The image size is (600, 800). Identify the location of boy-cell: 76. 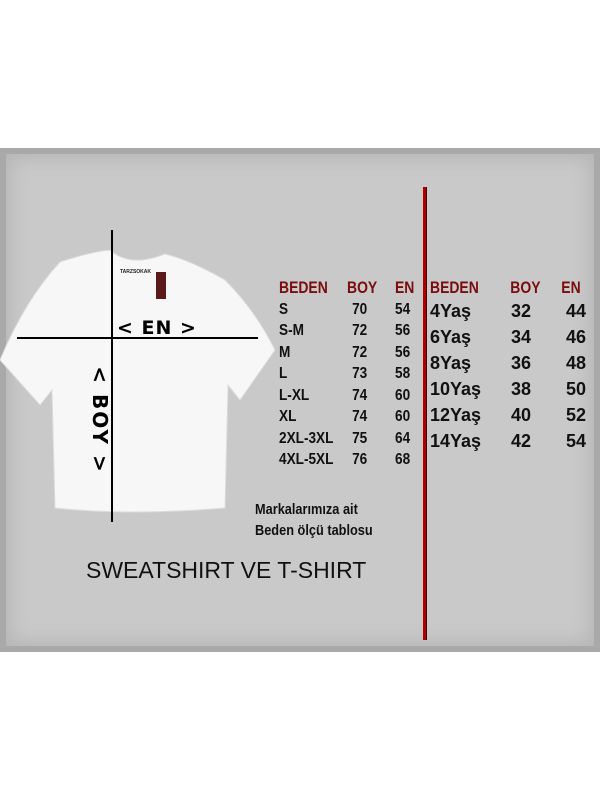
(360, 459).